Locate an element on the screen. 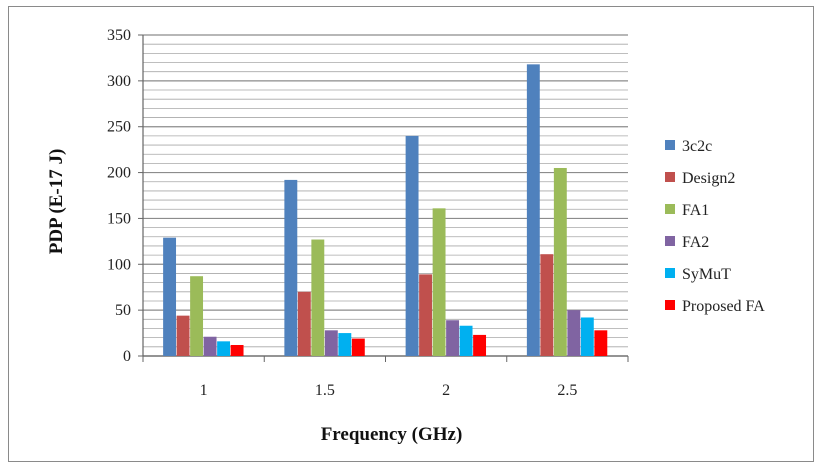  bar-proposed-fa-2.5 is located at coordinates (601, 343).